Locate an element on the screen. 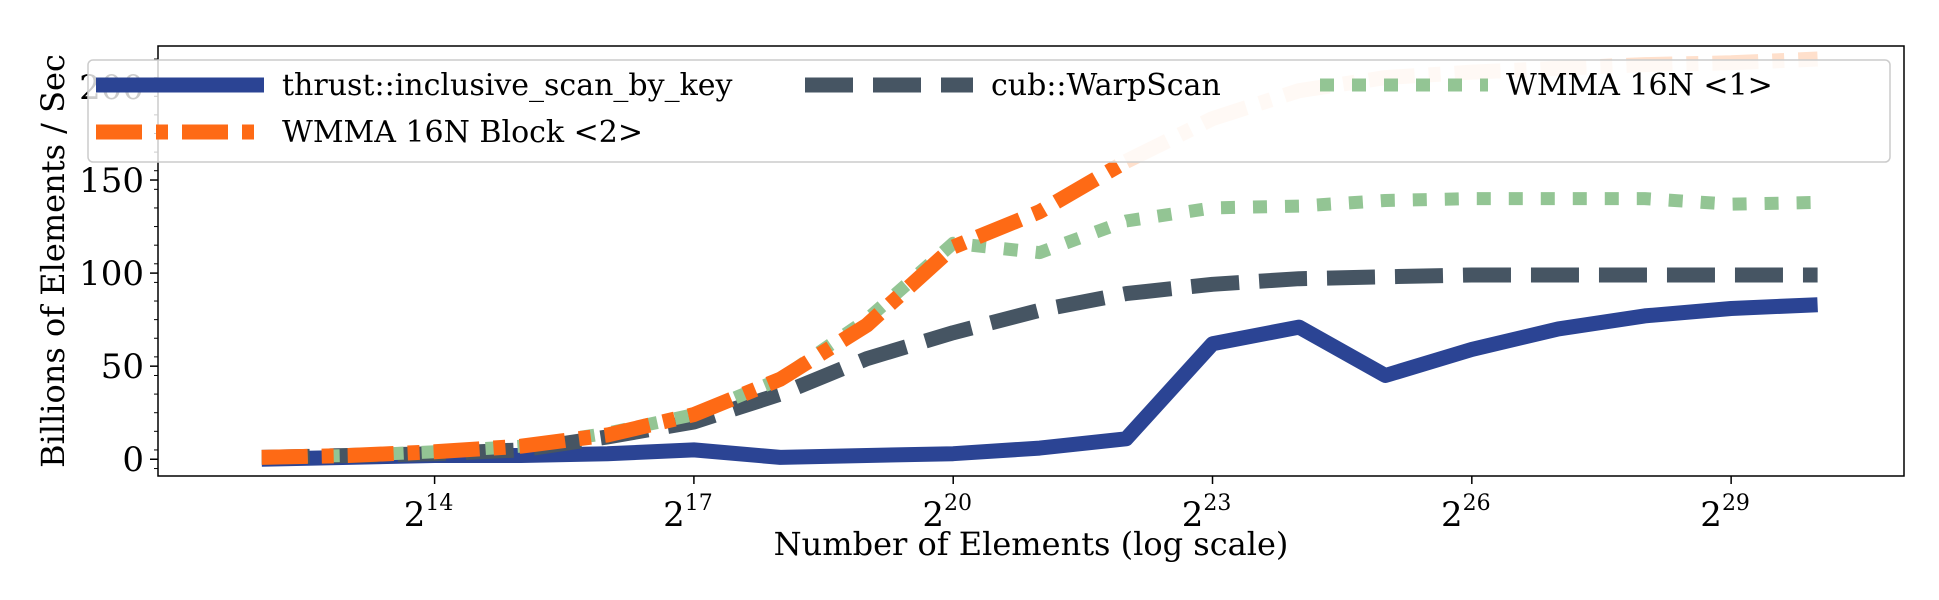 This screenshot has height=600, width=1939. x-tick-exponent: 29 is located at coordinates (1736, 503).